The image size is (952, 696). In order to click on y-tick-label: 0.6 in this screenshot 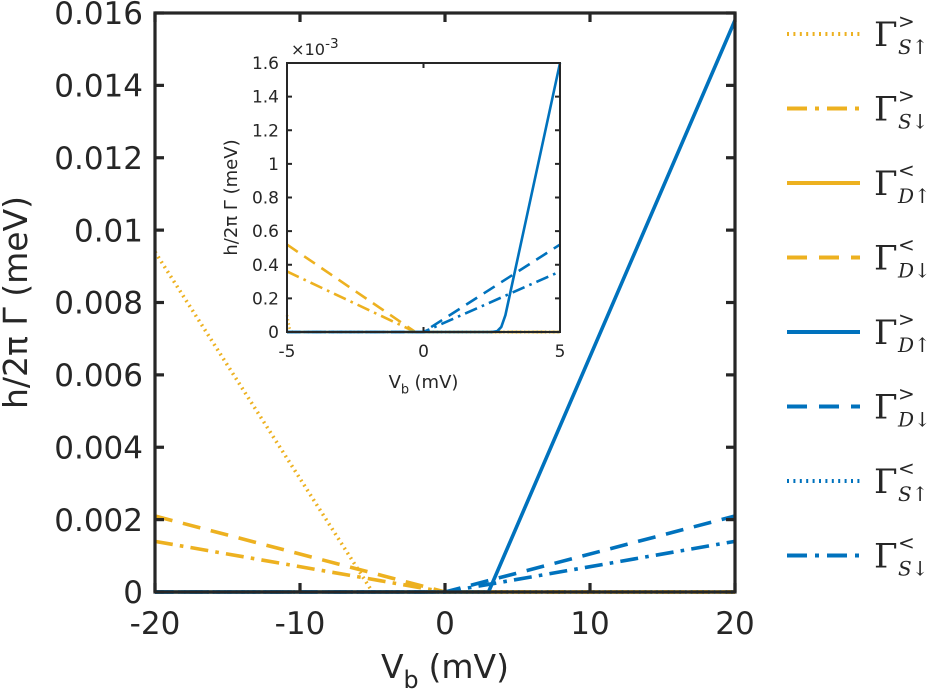, I will do `click(265, 232)`.